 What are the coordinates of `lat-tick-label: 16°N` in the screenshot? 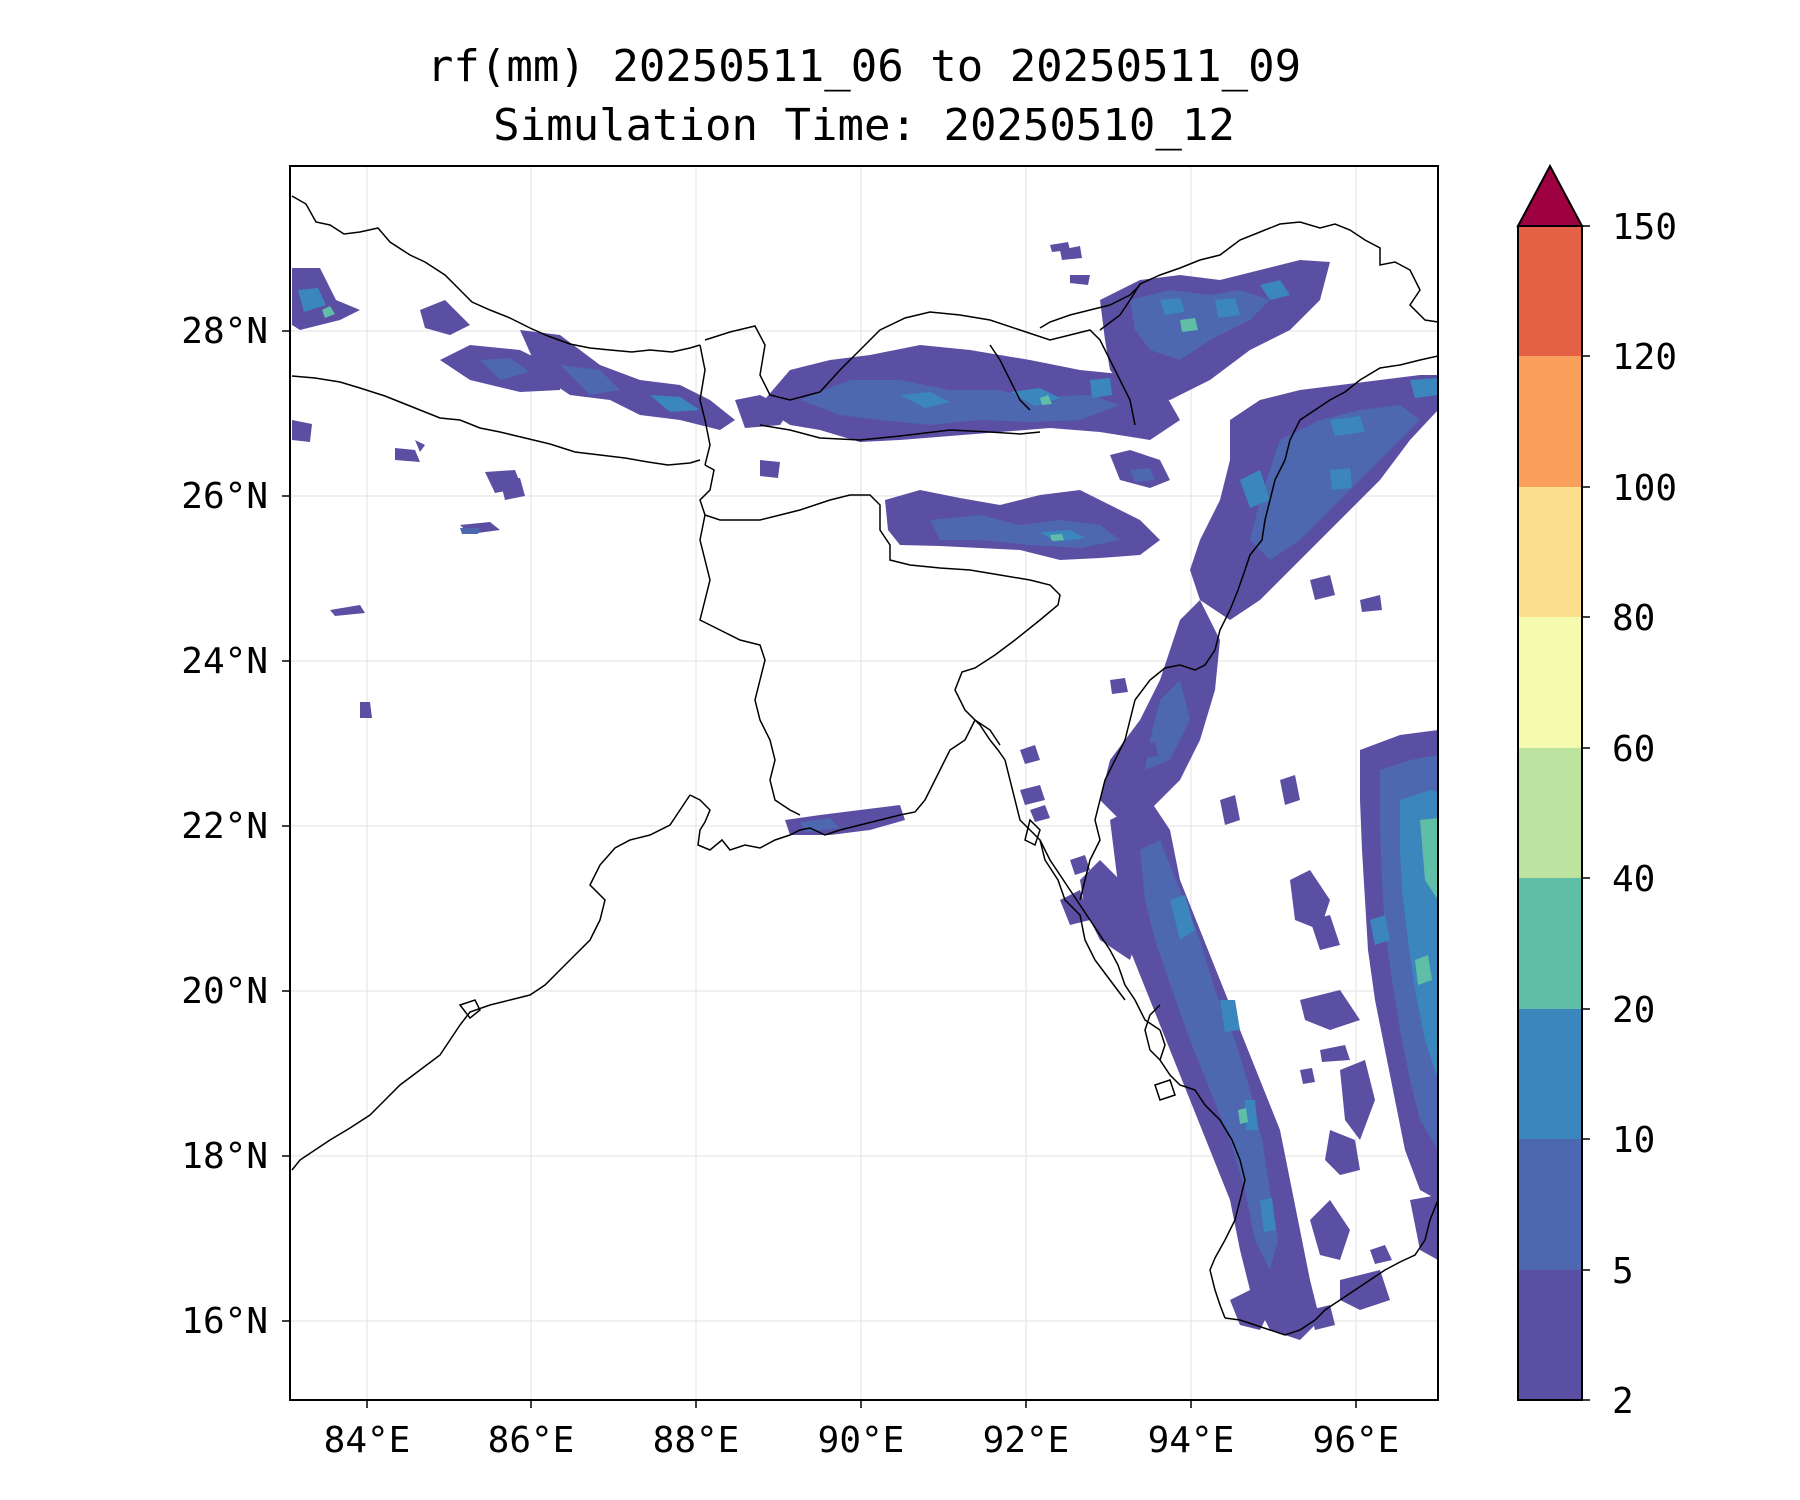 It's located at (224, 1321).